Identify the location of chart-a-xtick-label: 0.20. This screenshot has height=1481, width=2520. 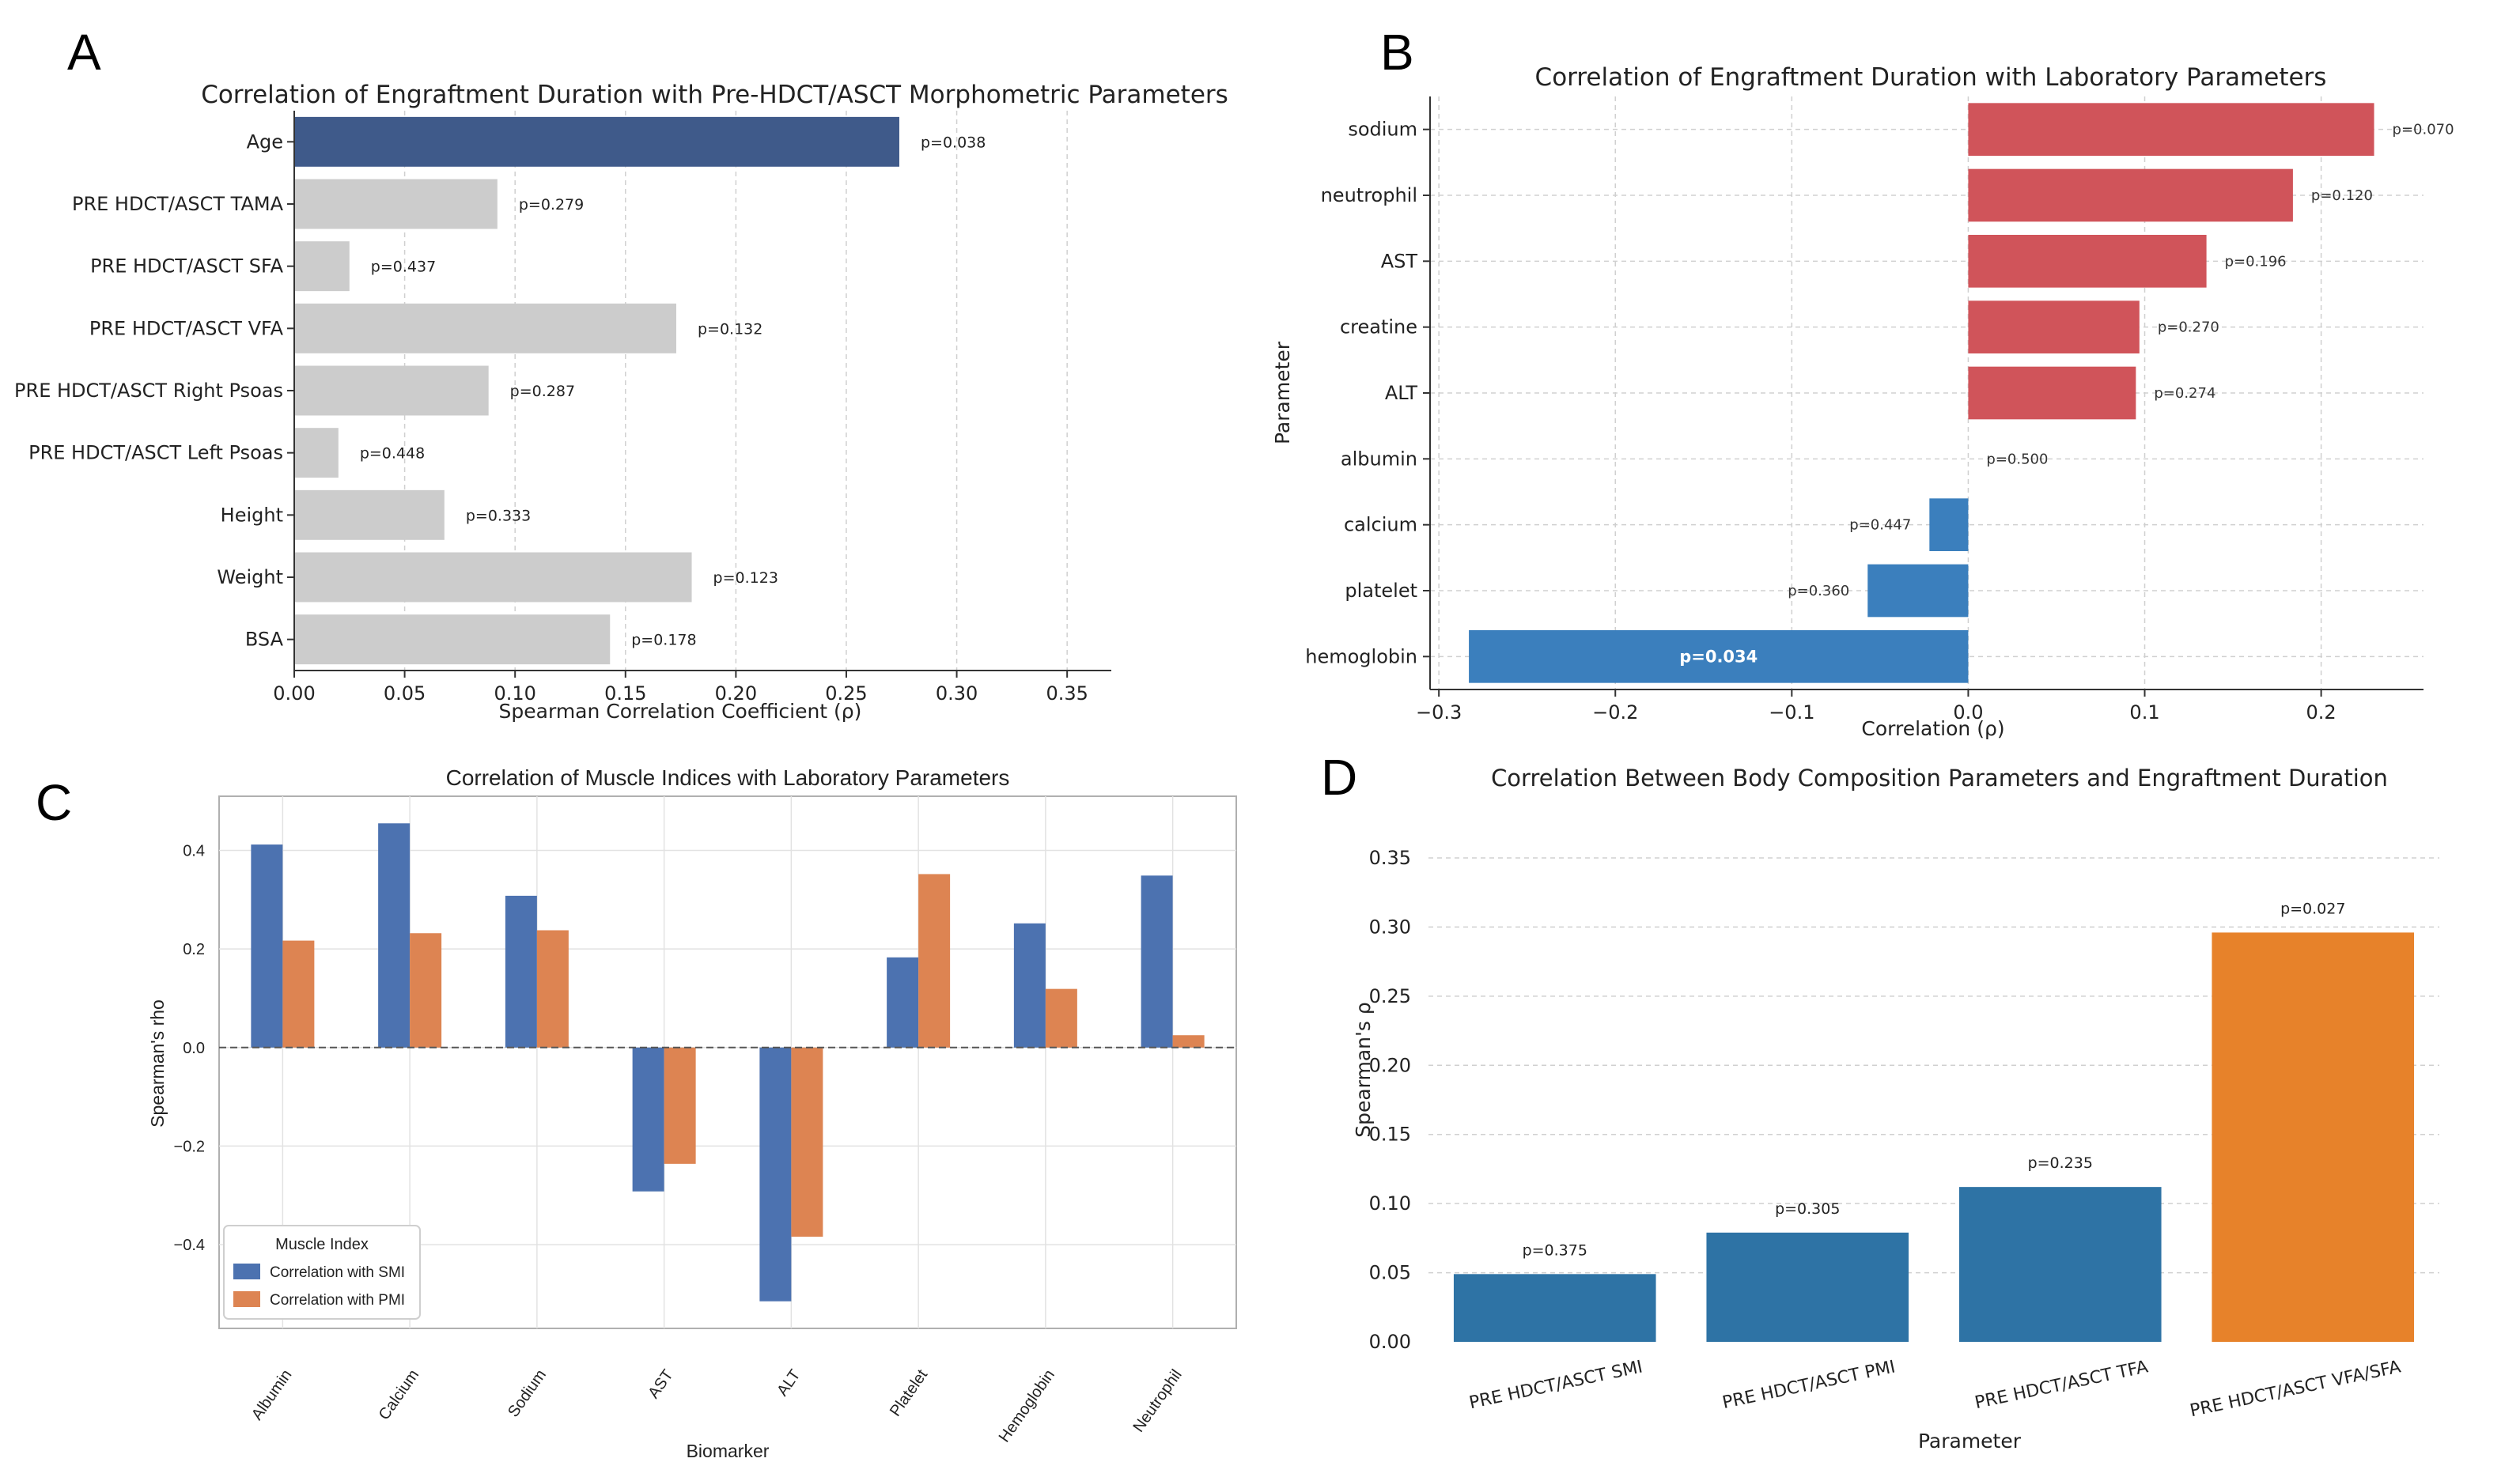
(736, 693).